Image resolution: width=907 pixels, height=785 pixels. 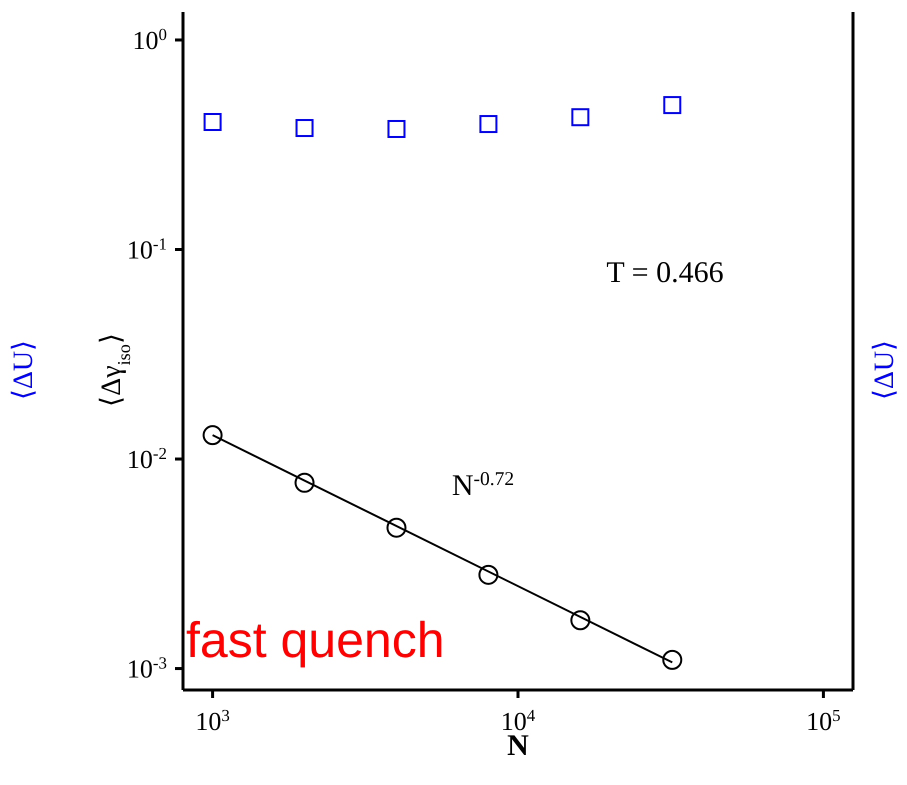 I want to click on y-tick-label: 10$^{-1}$, so click(x=146, y=249).